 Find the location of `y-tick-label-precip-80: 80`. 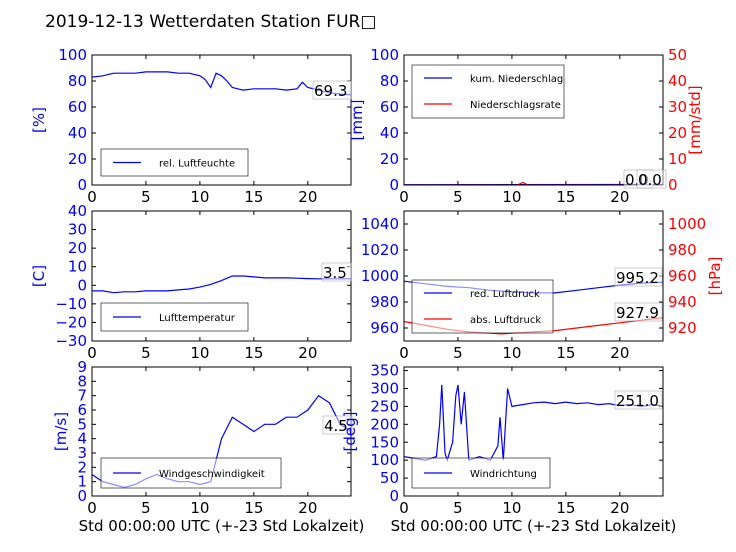

y-tick-label-precip-80: 80 is located at coordinates (389, 81).